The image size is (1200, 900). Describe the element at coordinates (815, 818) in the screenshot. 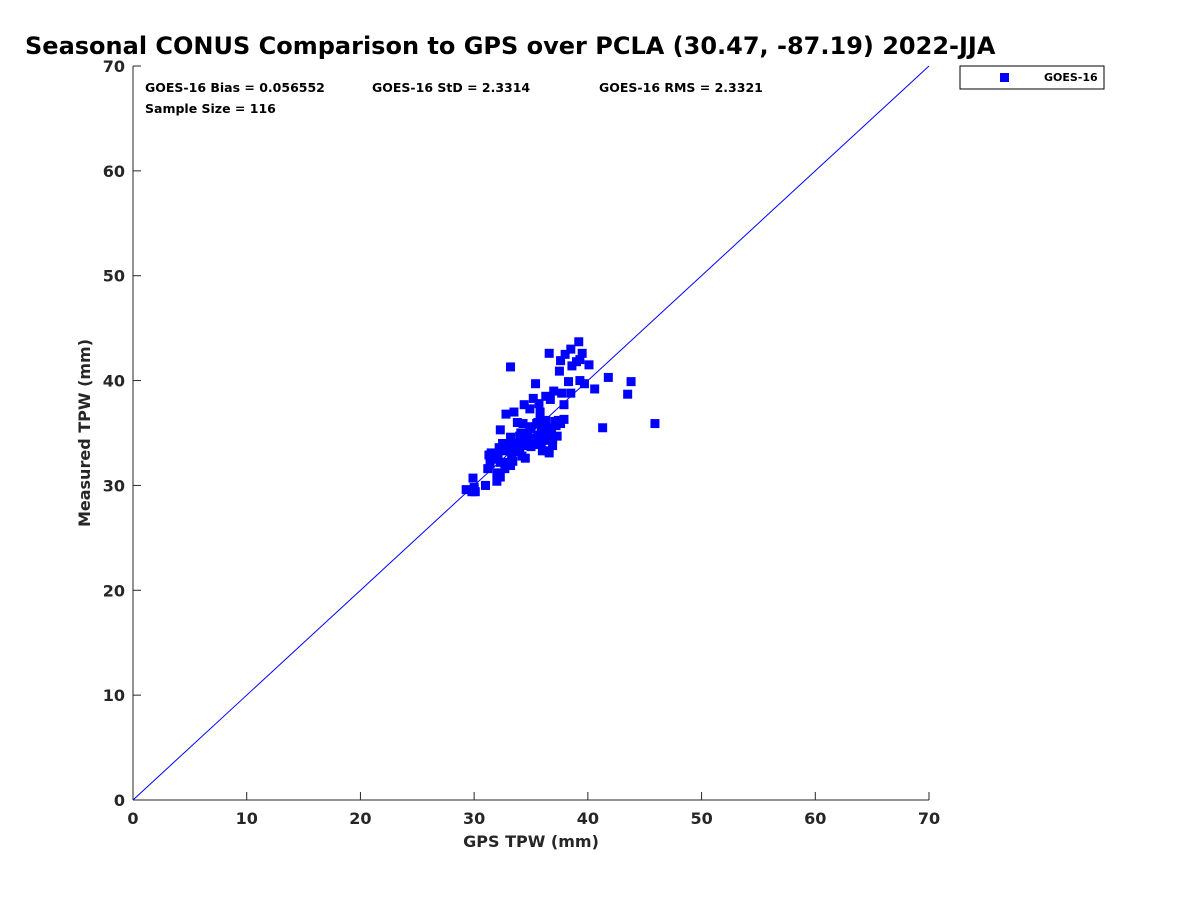

I see `x-tick-label: 60` at that location.